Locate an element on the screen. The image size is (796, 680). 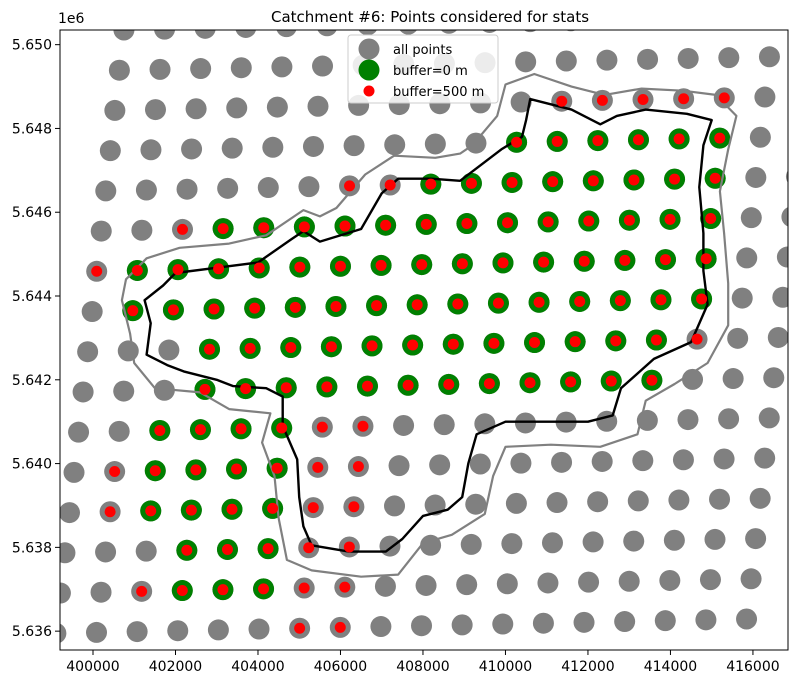
x-tick-label: 412000 is located at coordinates (587, 667).